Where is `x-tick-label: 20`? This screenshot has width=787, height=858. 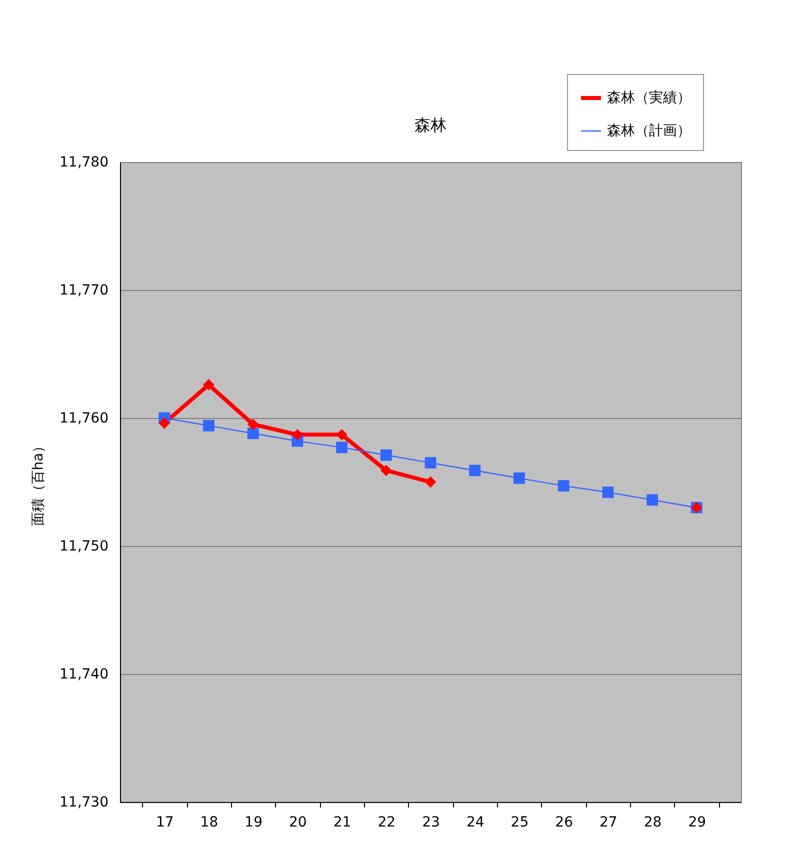
x-tick-label: 20 is located at coordinates (298, 822).